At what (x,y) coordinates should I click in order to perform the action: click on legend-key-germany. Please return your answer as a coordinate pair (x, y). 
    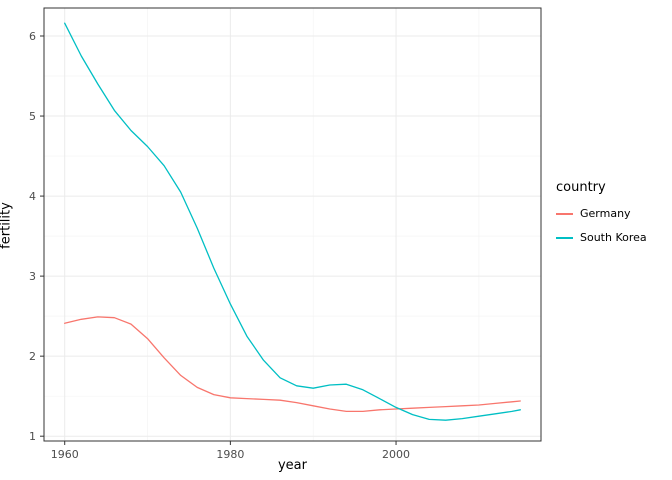
    Looking at the image, I should click on (564, 213).